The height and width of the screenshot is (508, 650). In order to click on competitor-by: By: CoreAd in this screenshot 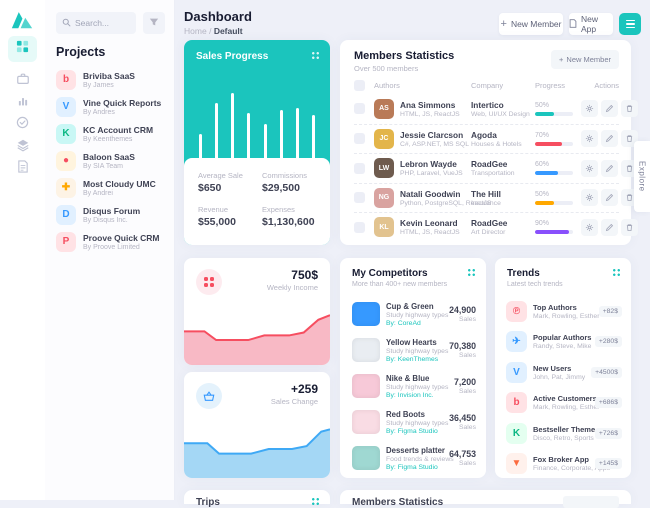, I will do `click(403, 323)`.